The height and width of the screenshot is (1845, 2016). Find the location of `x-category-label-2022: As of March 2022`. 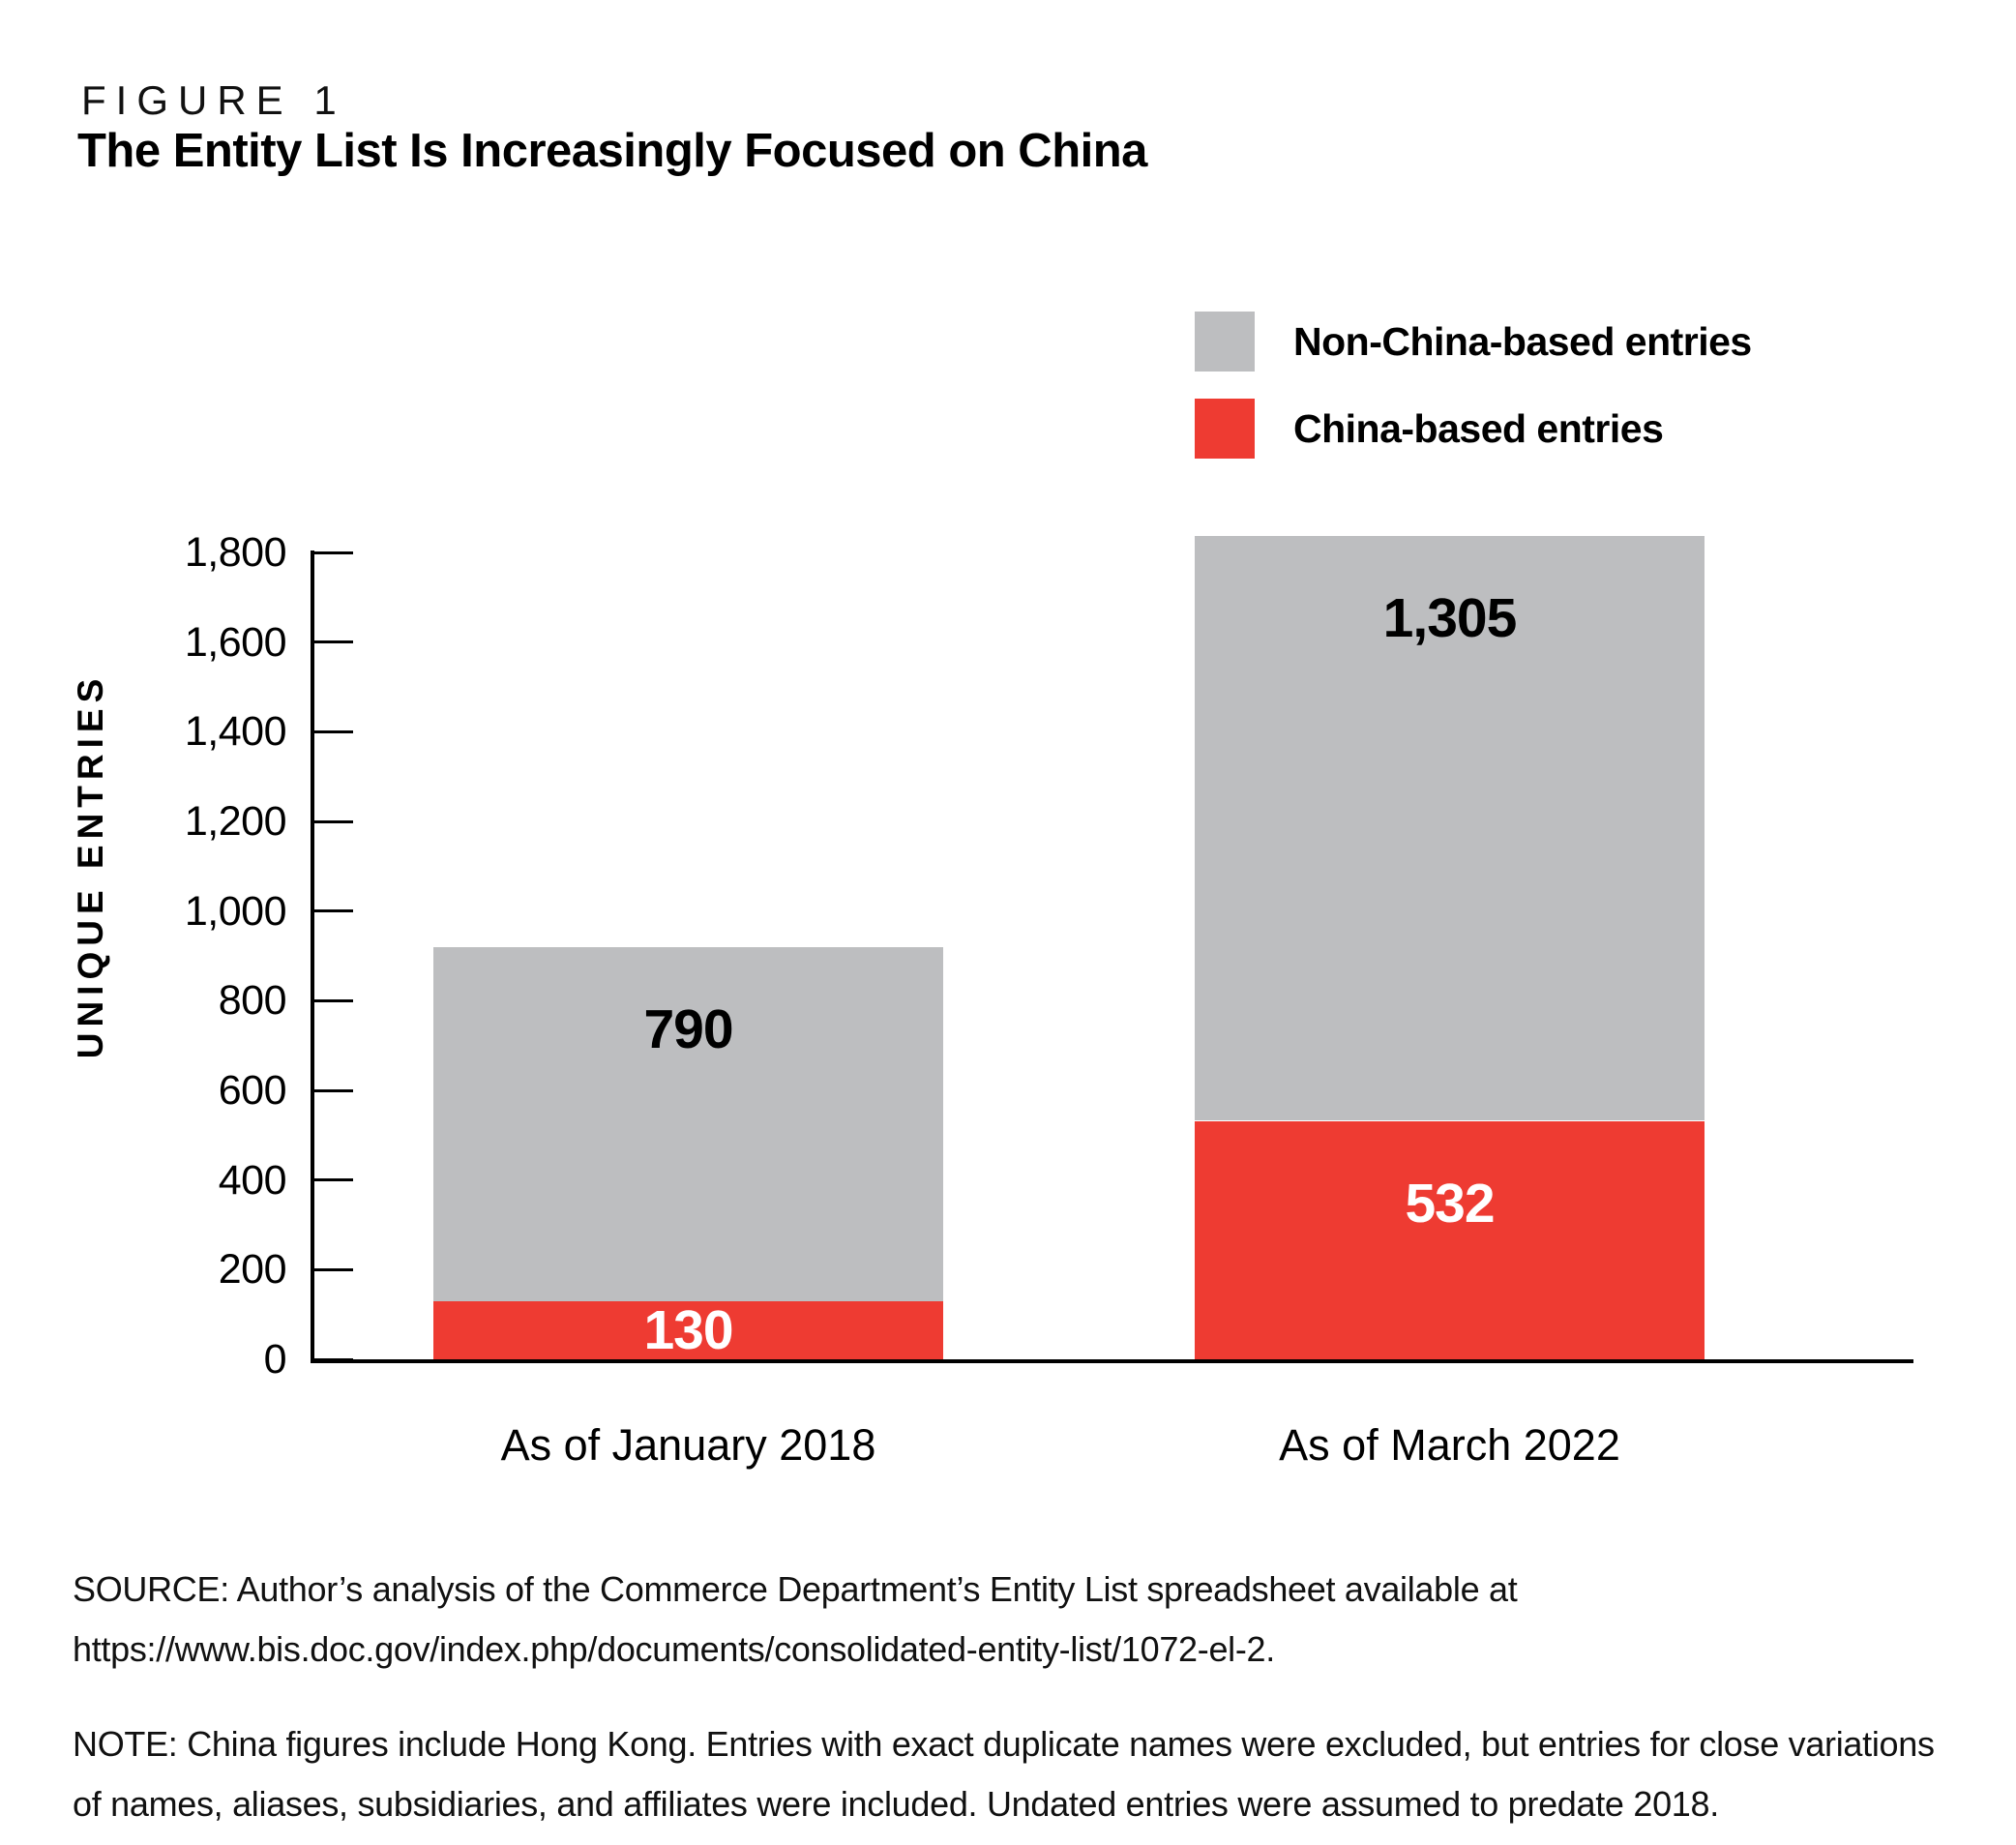

x-category-label-2022: As of March 2022 is located at coordinates (1450, 1445).